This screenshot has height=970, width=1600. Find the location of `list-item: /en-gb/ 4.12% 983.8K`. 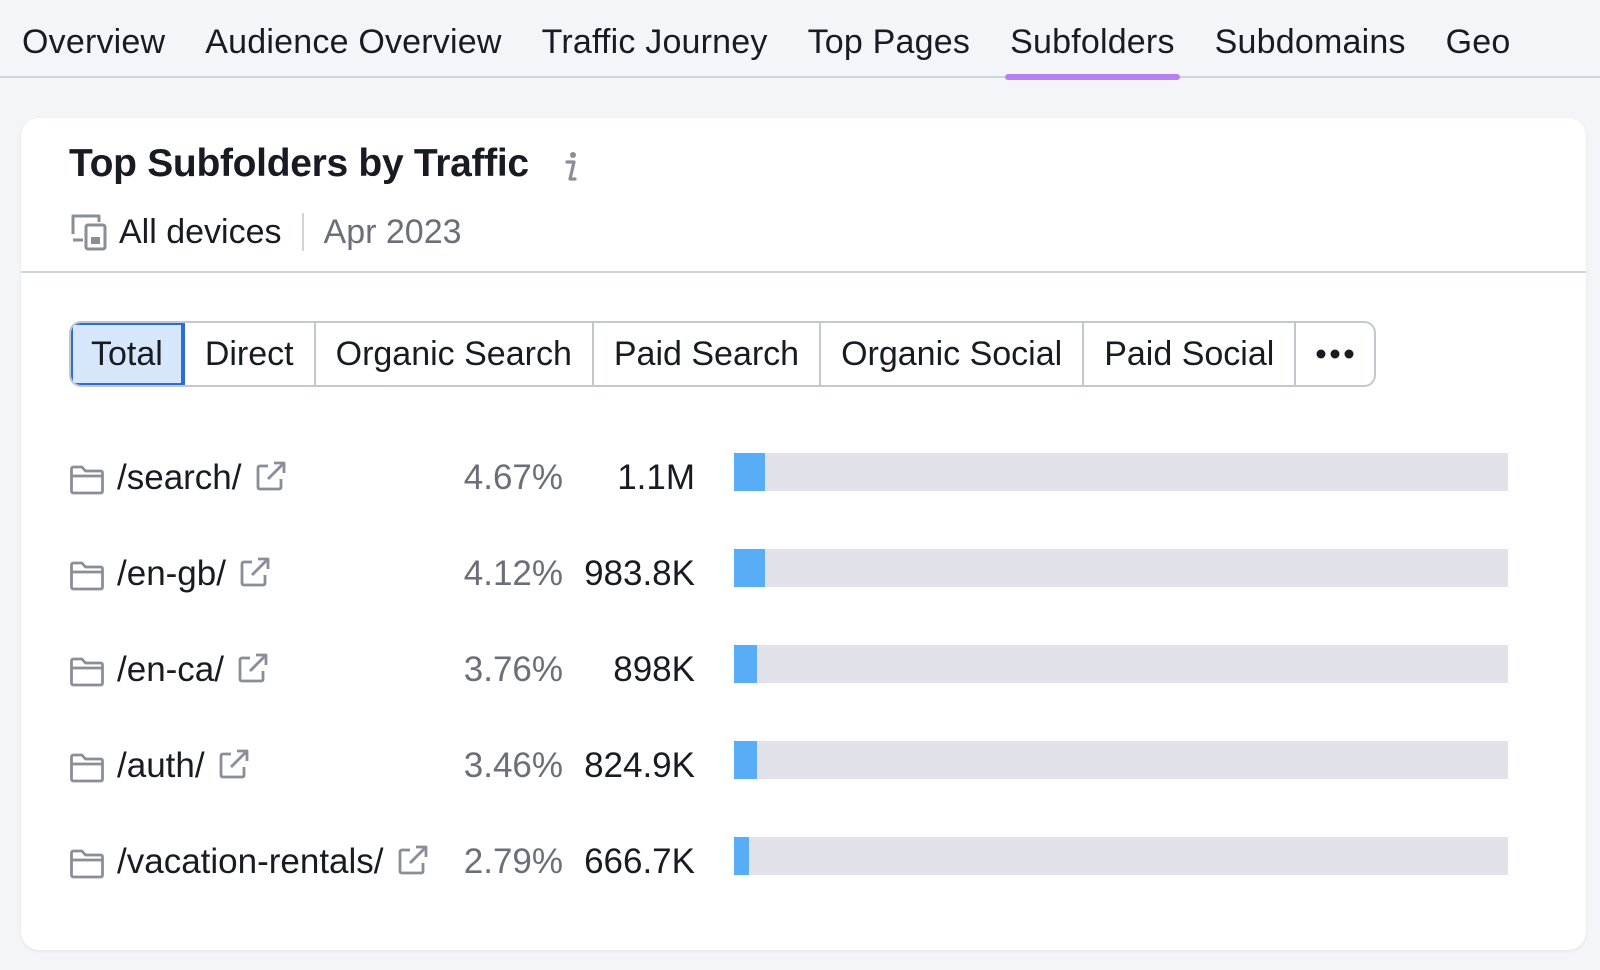

list-item: /en-gb/ 4.12% 983.8K is located at coordinates (789, 584).